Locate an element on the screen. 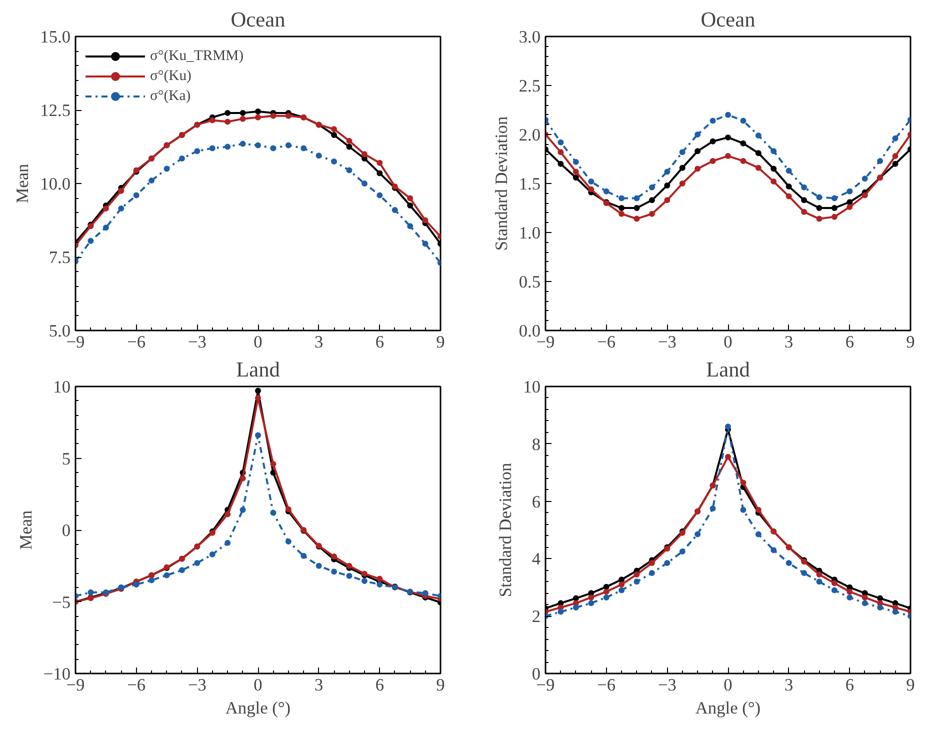  y-tick-label: 7.5 is located at coordinates (59, 257).